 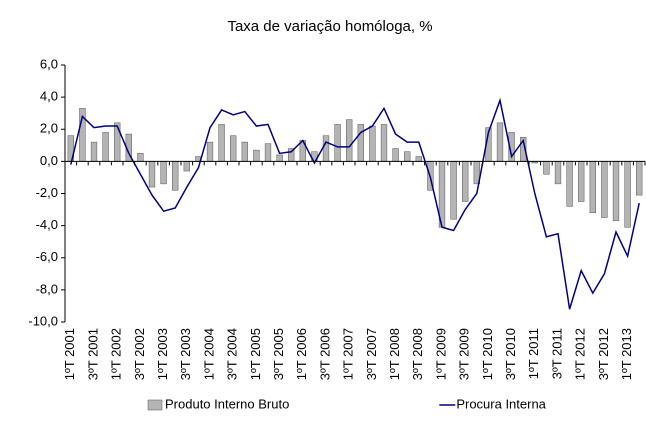 I want to click on x-tick-label: 1ºT 2012, so click(x=580, y=354).